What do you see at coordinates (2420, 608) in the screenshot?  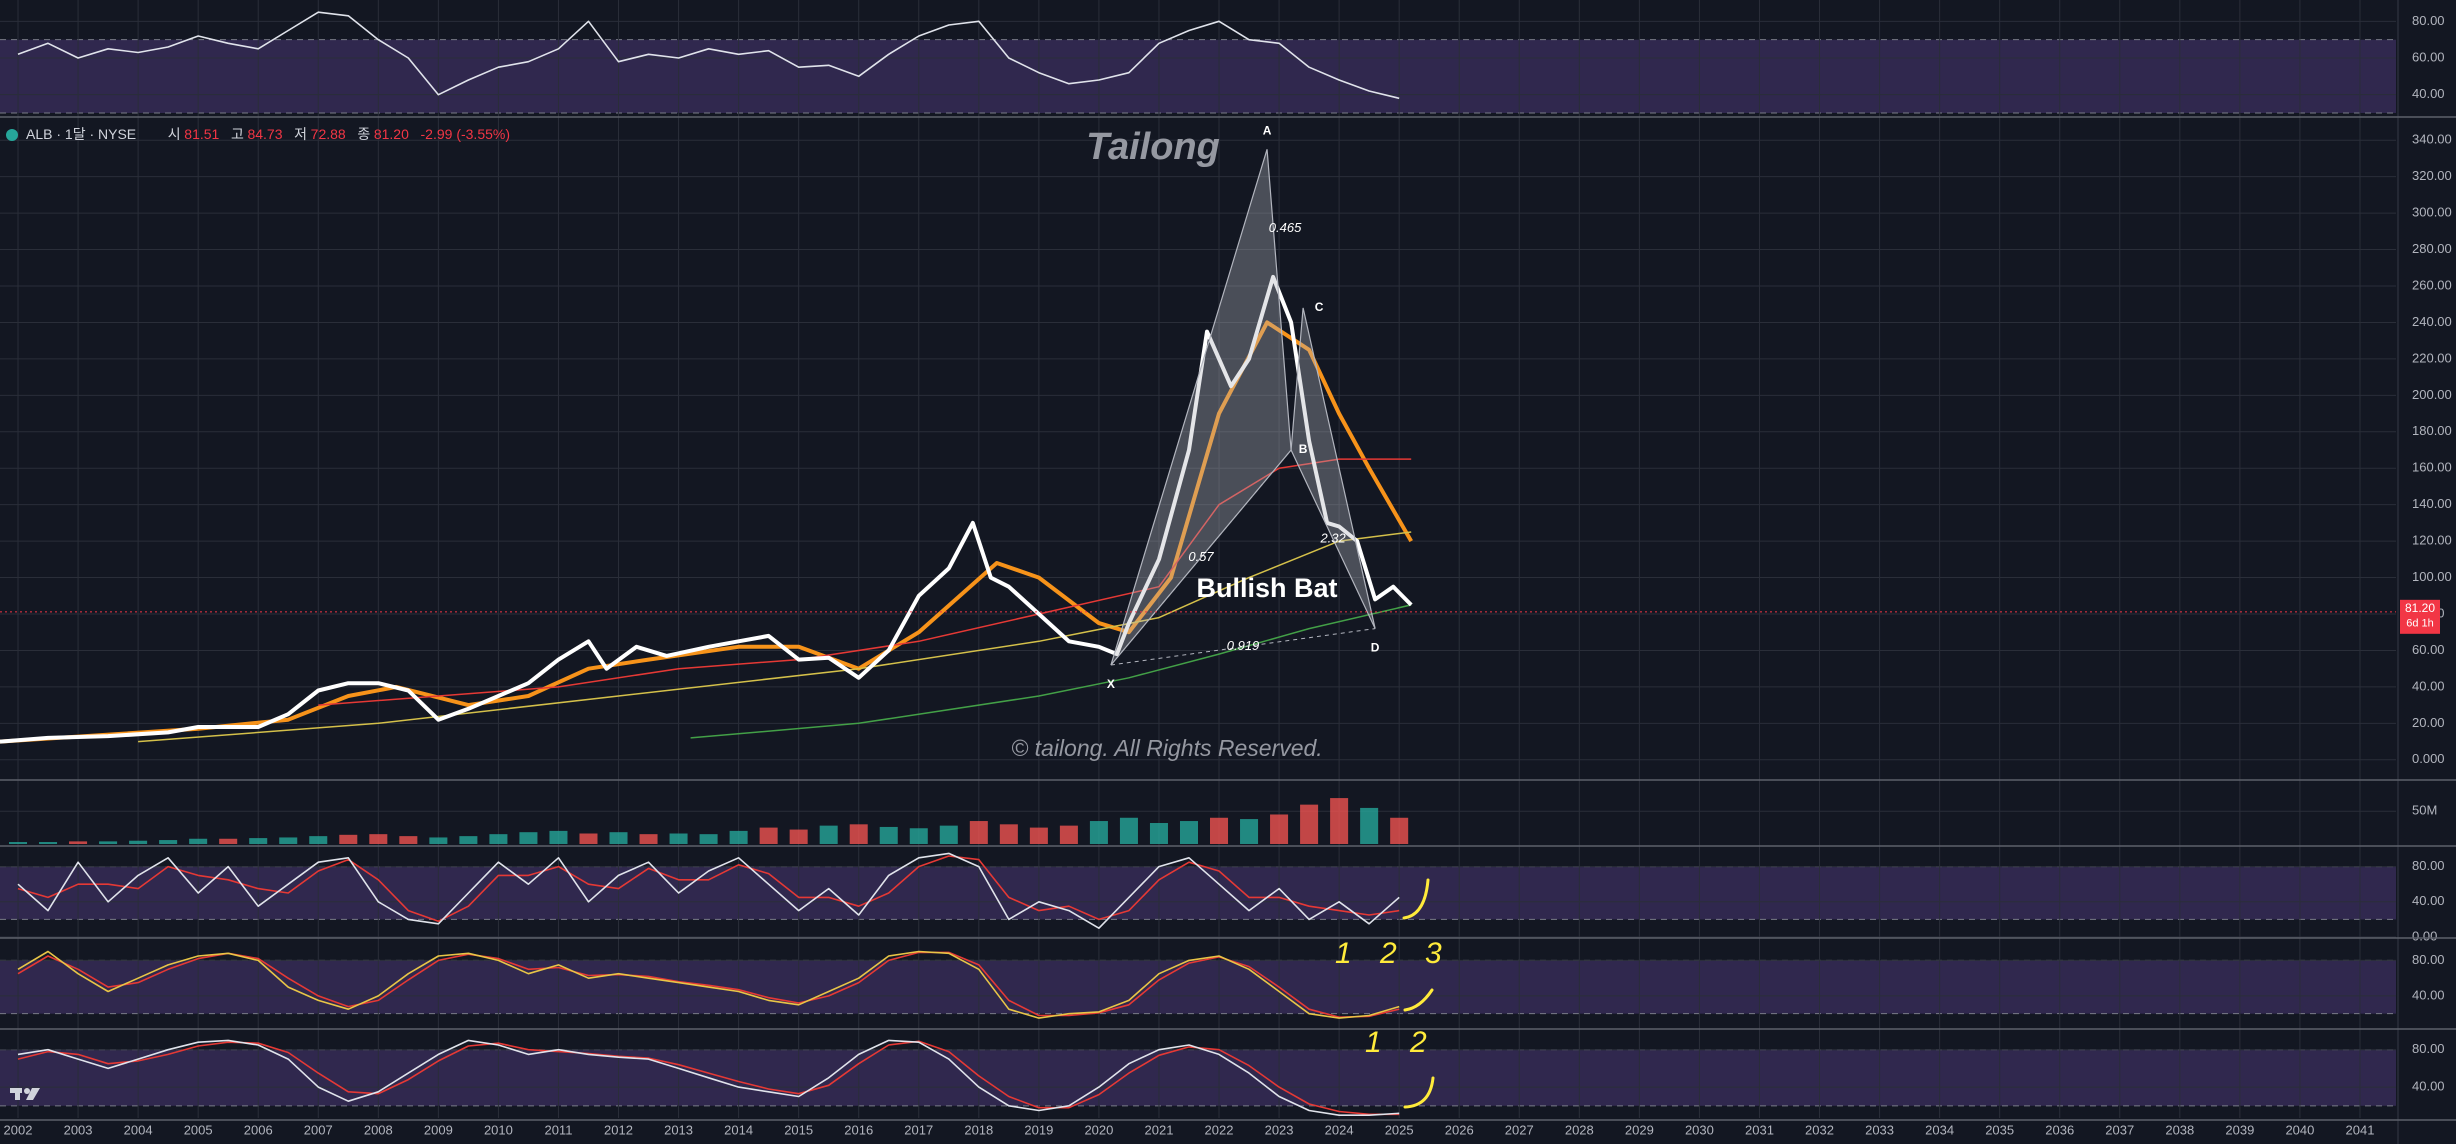 I see `last-price-label: 81.20` at bounding box center [2420, 608].